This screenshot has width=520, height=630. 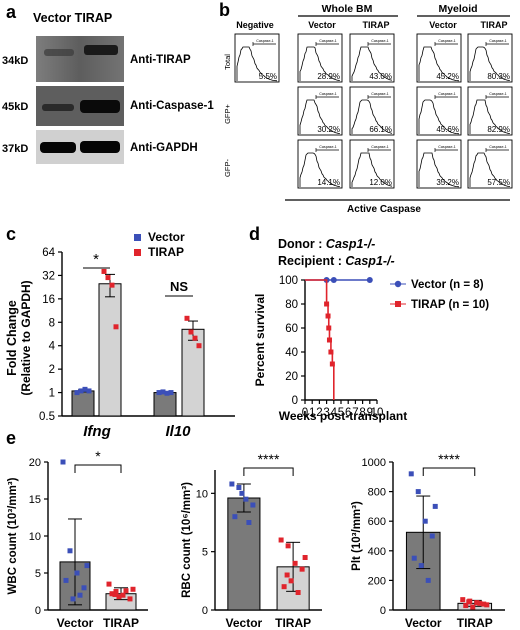 What do you see at coordinates (47, 417) in the screenshot?
I see `y-tick-label: 0.5` at bounding box center [47, 417].